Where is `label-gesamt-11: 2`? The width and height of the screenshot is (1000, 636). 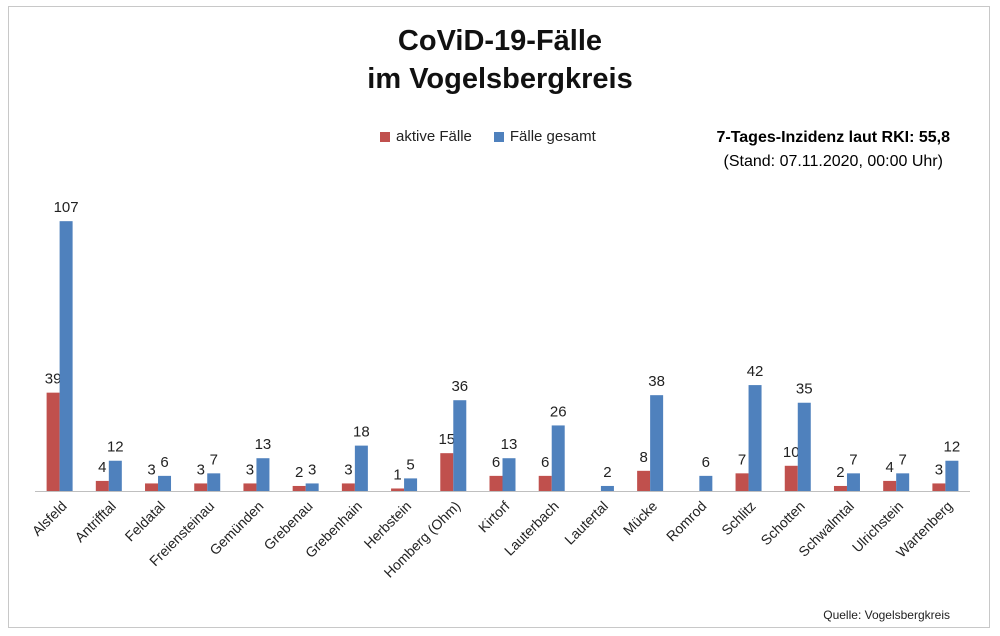
label-gesamt-11: 2 is located at coordinates (607, 472).